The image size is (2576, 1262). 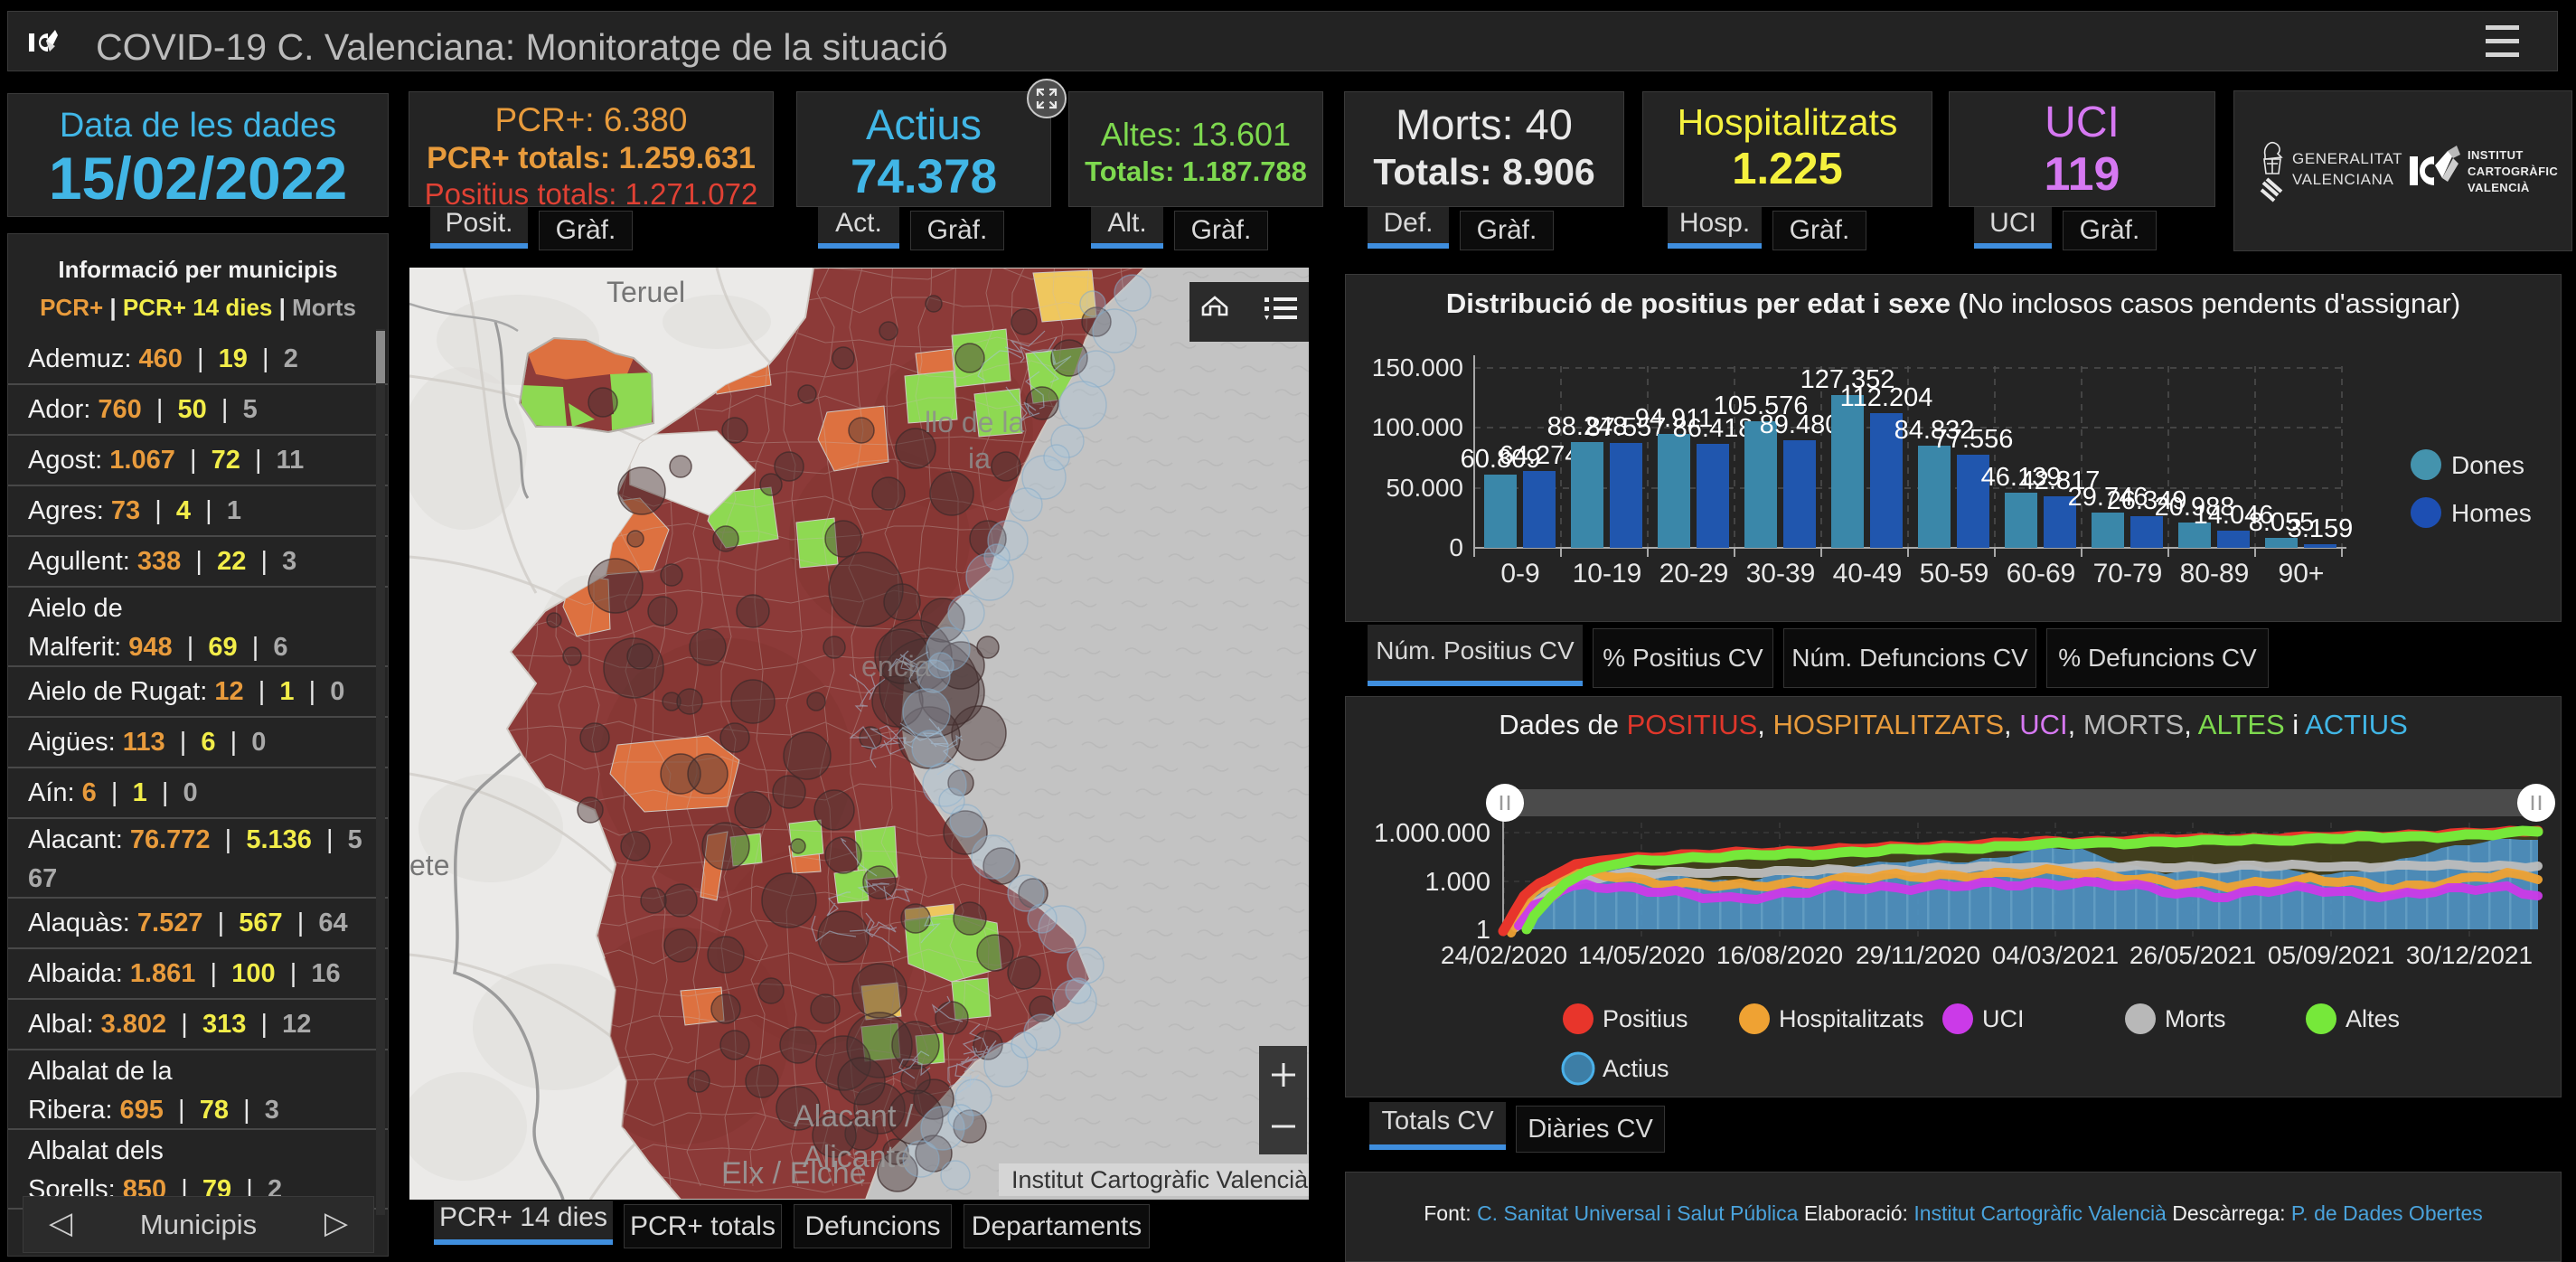 What do you see at coordinates (1504, 955) in the screenshot?
I see `svg-text: 24/02/2020` at bounding box center [1504, 955].